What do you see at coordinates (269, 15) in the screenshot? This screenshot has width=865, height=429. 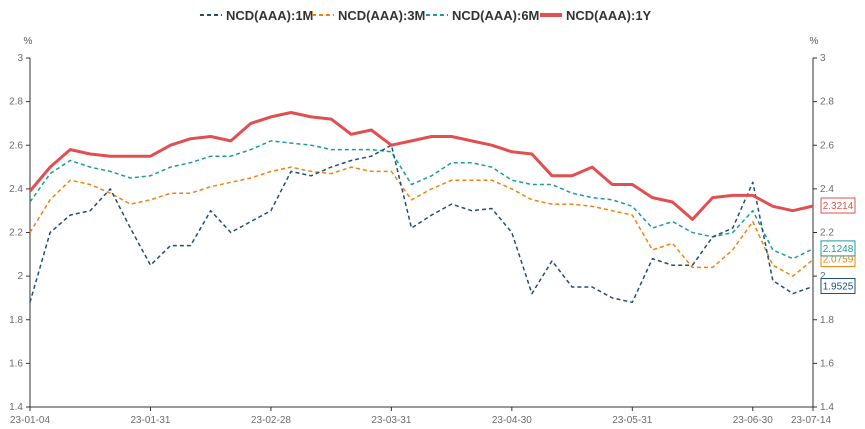 I see `legend-label: NCD(AAA):1M` at bounding box center [269, 15].